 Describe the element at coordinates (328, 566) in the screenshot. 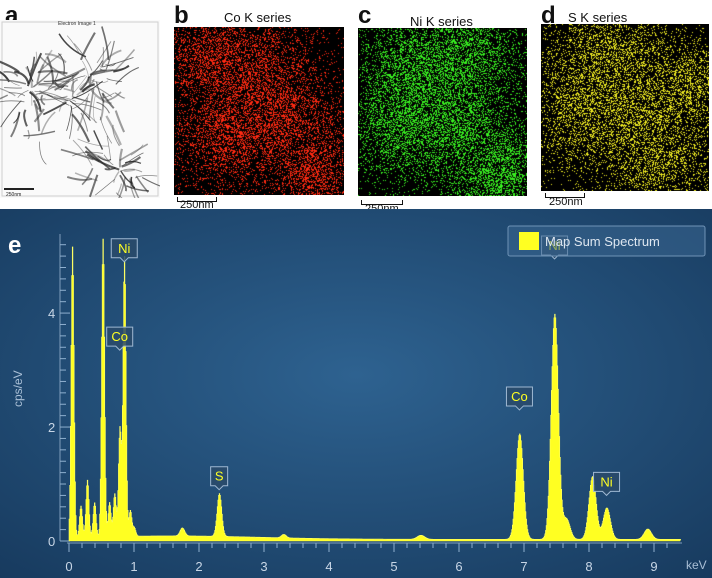

I see `x-tick-label: 4` at that location.